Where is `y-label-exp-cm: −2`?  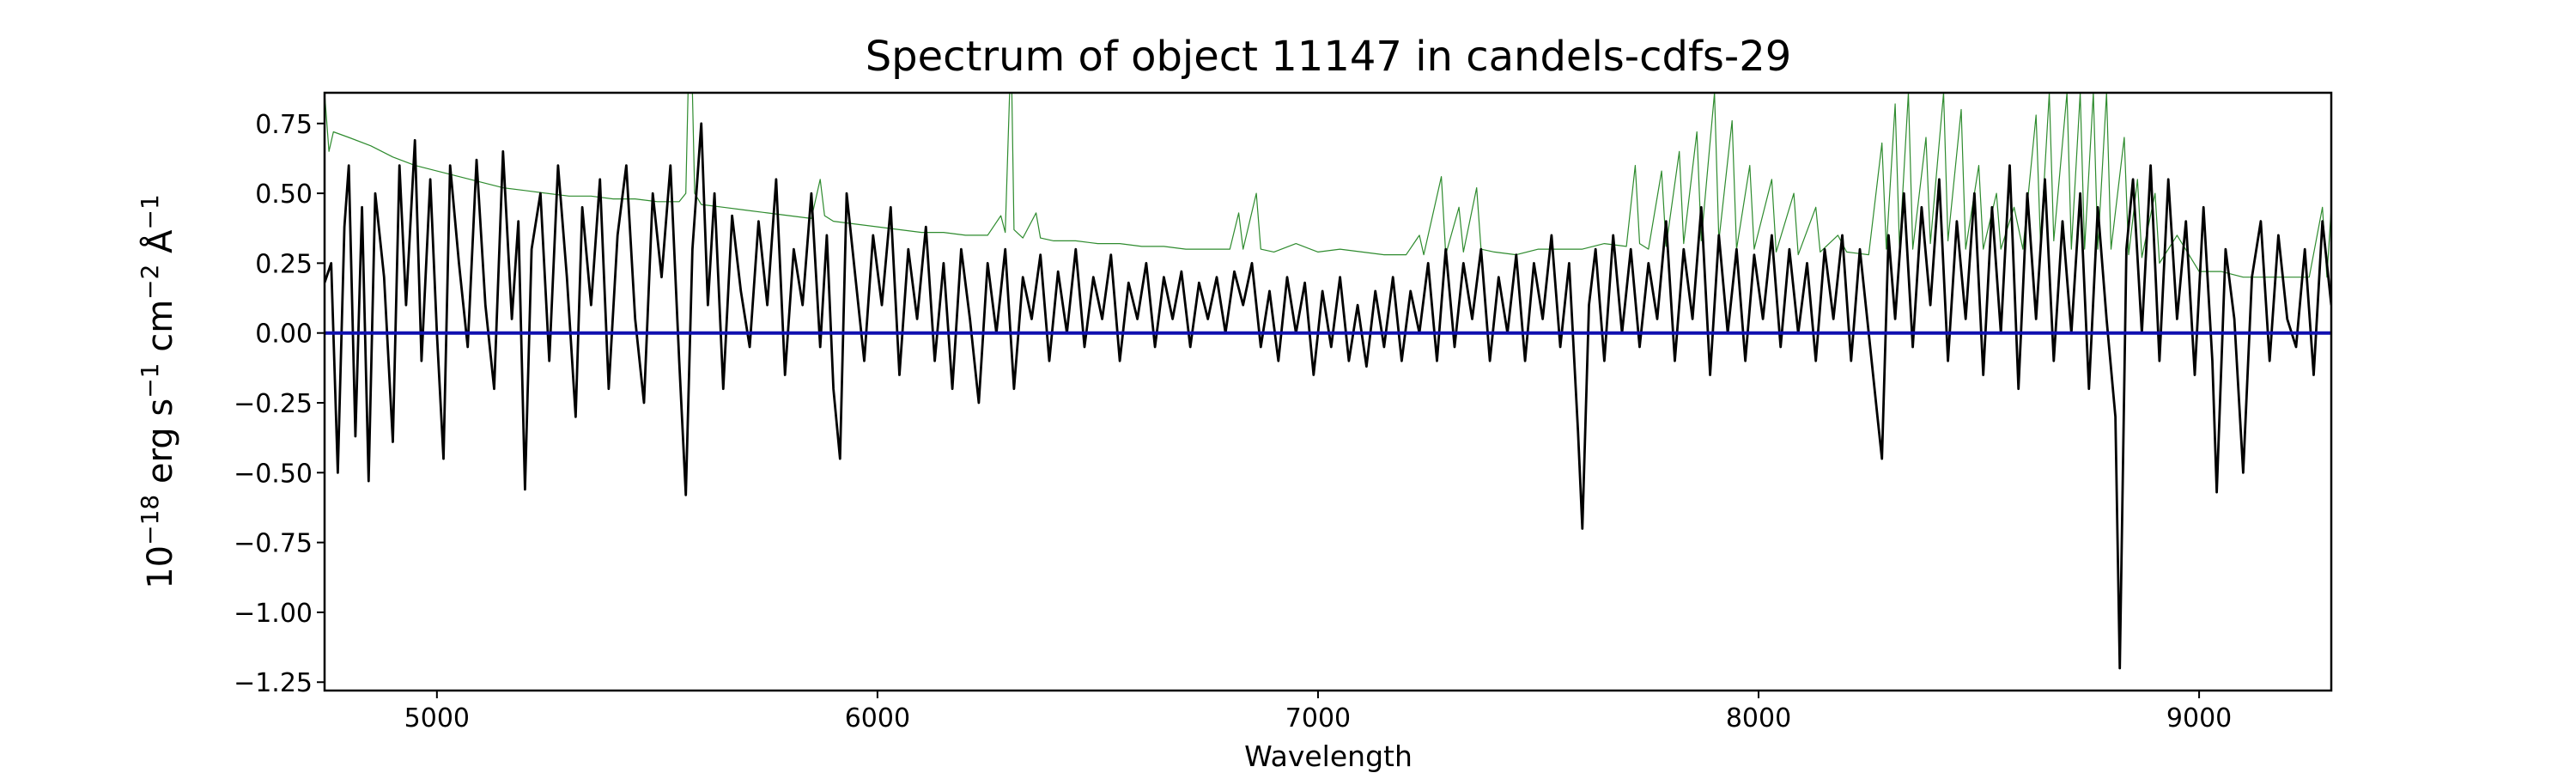 y-label-exp-cm: −2 is located at coordinates (150, 282).